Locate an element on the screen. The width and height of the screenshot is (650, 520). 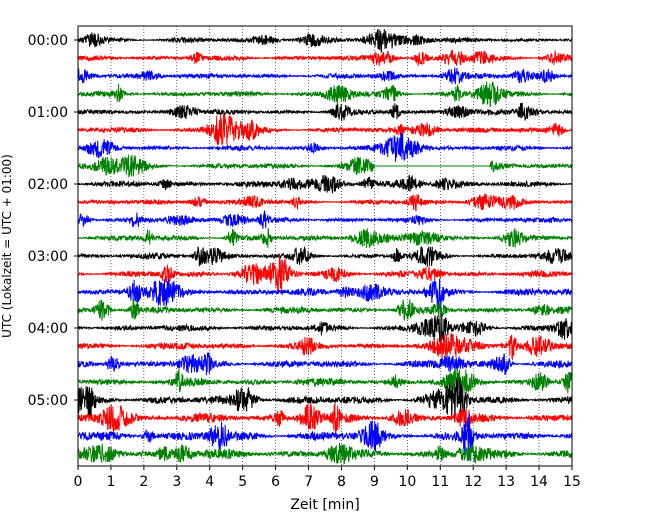
x-tick-label: 8 is located at coordinates (341, 482).